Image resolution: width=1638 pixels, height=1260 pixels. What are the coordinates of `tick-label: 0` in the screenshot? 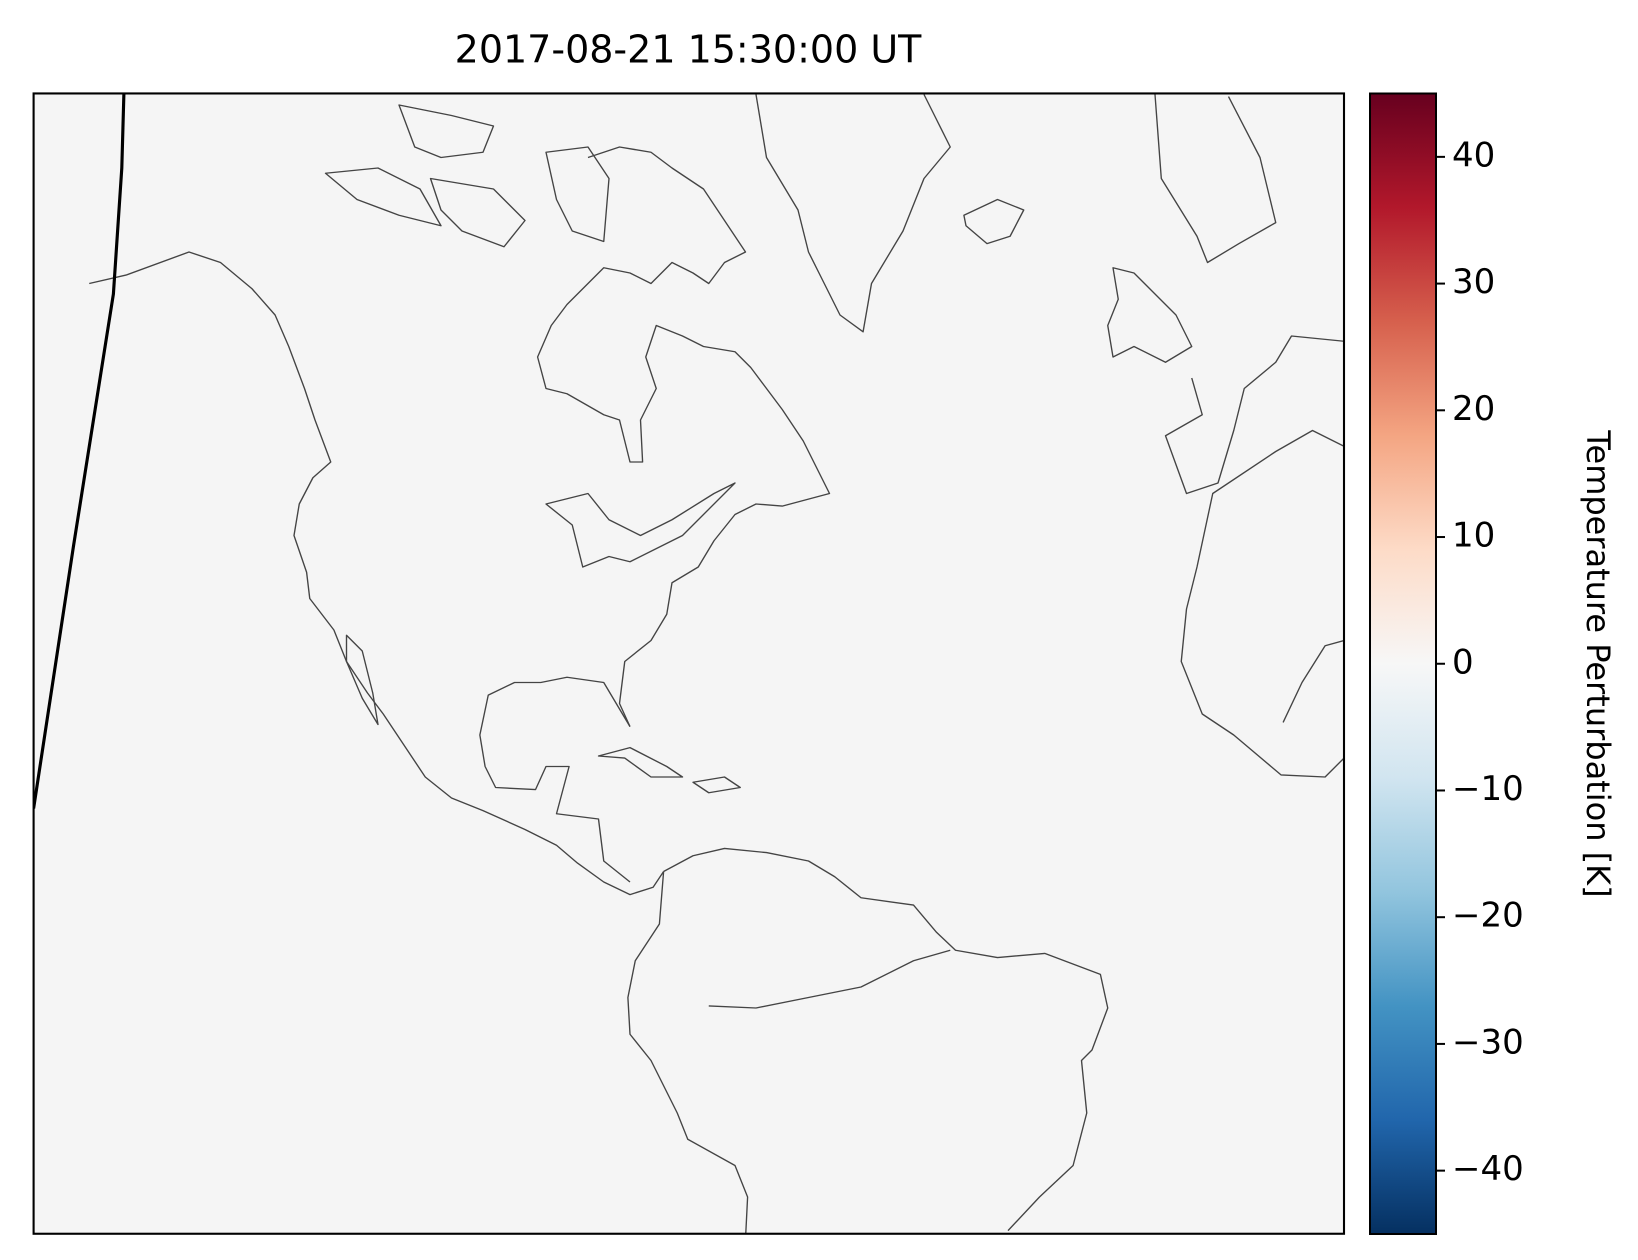 It's located at (1463, 662).